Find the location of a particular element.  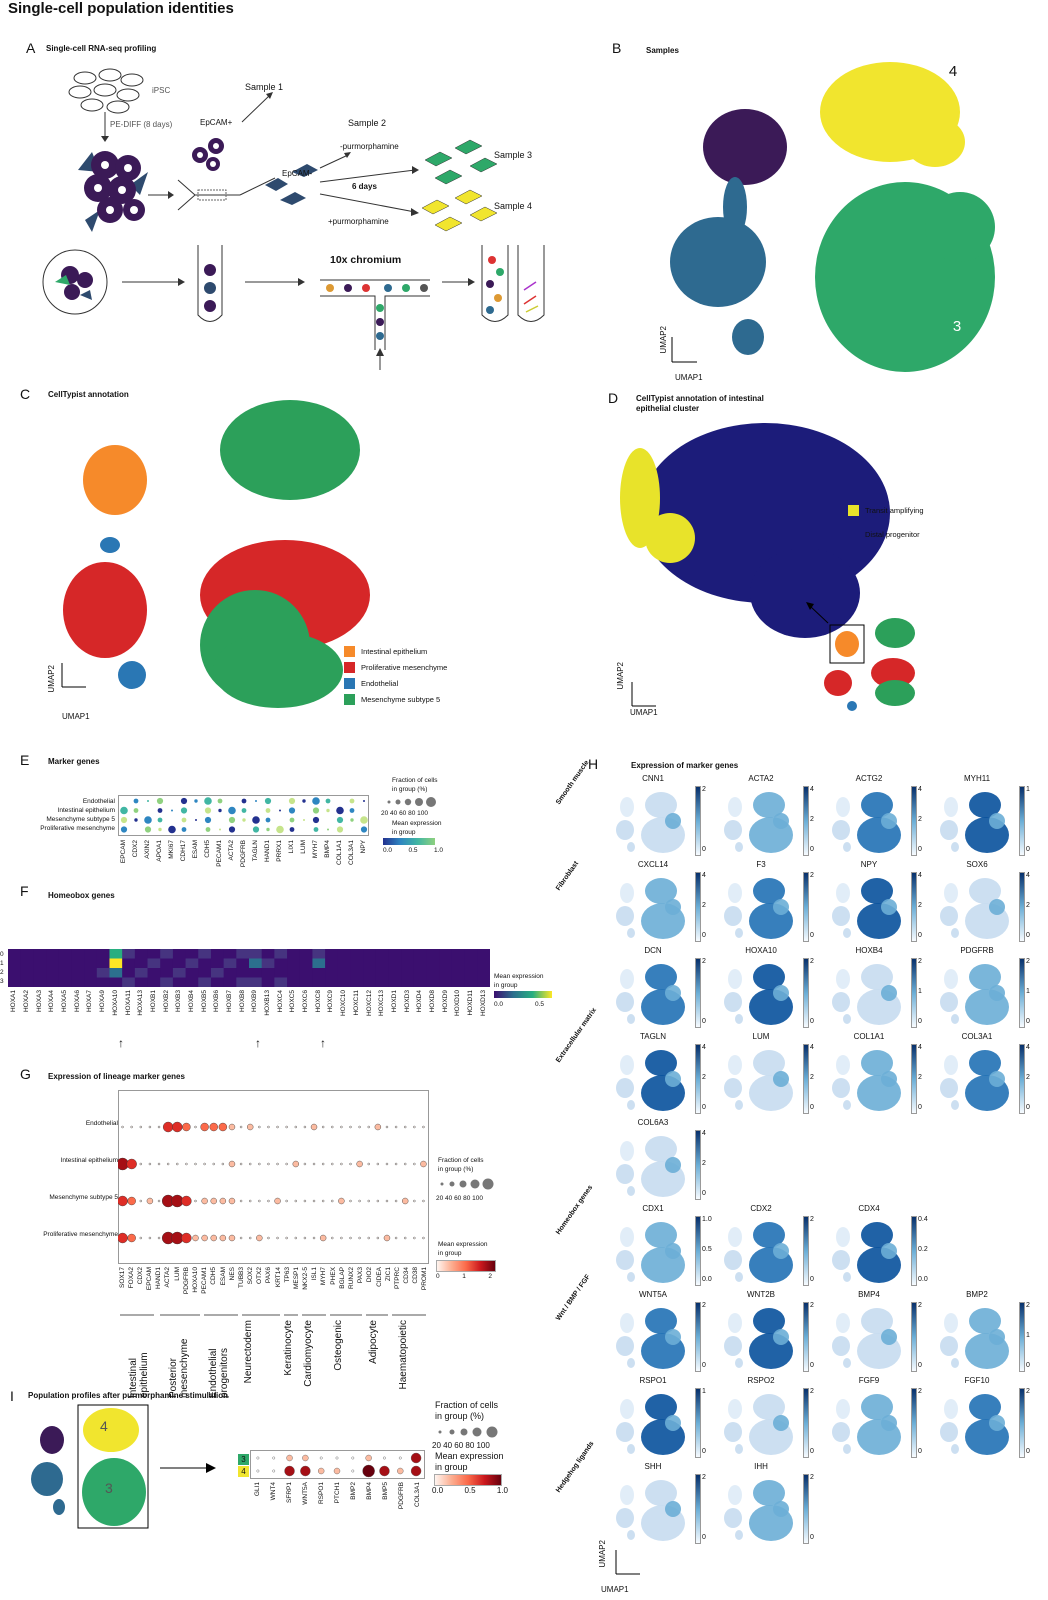

gene-label: HOXC12 is located at coordinates (369, 1003).